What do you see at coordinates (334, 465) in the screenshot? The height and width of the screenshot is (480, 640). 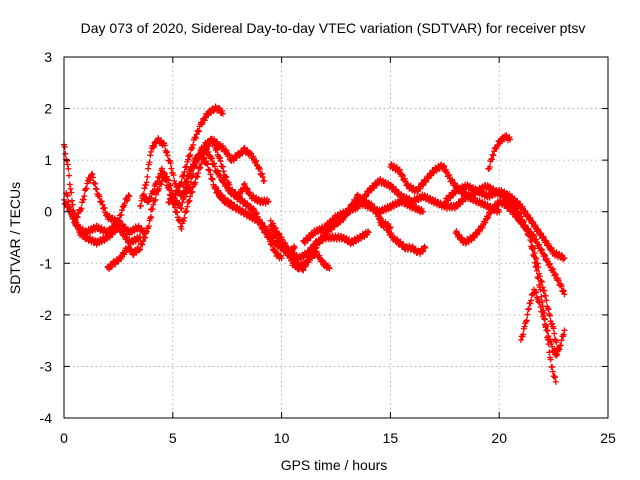 I see `x-axis-label: GPS time / hours` at bounding box center [334, 465].